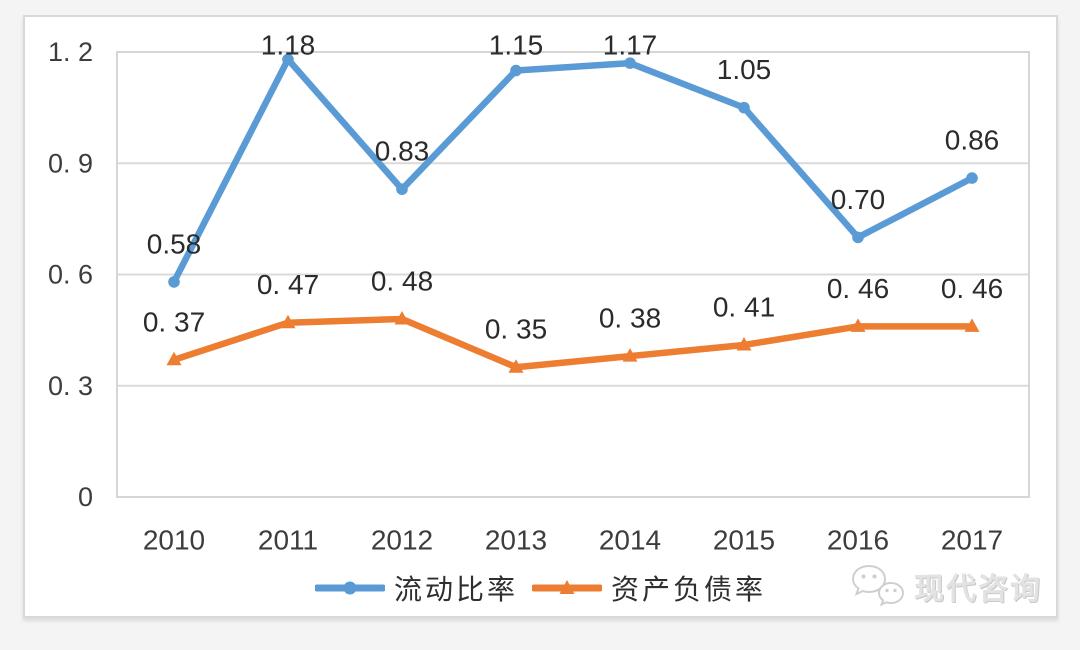  Describe the element at coordinates (516, 540) in the screenshot. I see `x-tick-label: 2013` at that location.